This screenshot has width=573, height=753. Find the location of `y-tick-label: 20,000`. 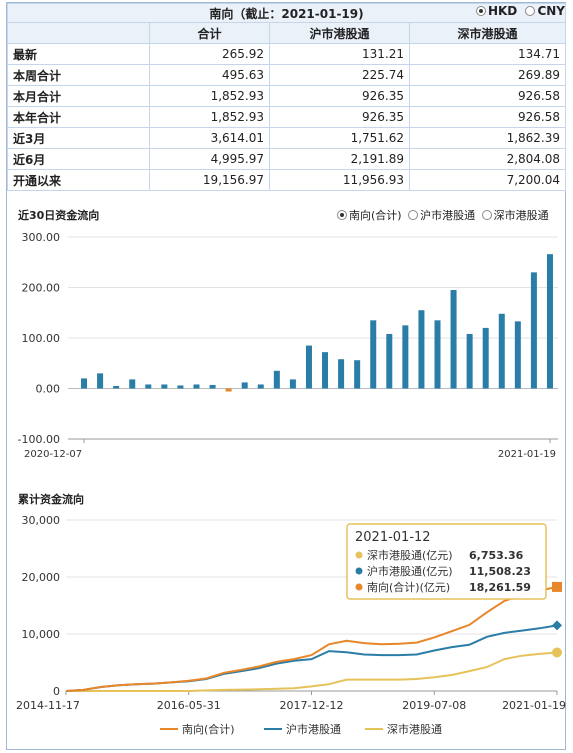

y-tick-label: 20,000 is located at coordinates (41, 577).